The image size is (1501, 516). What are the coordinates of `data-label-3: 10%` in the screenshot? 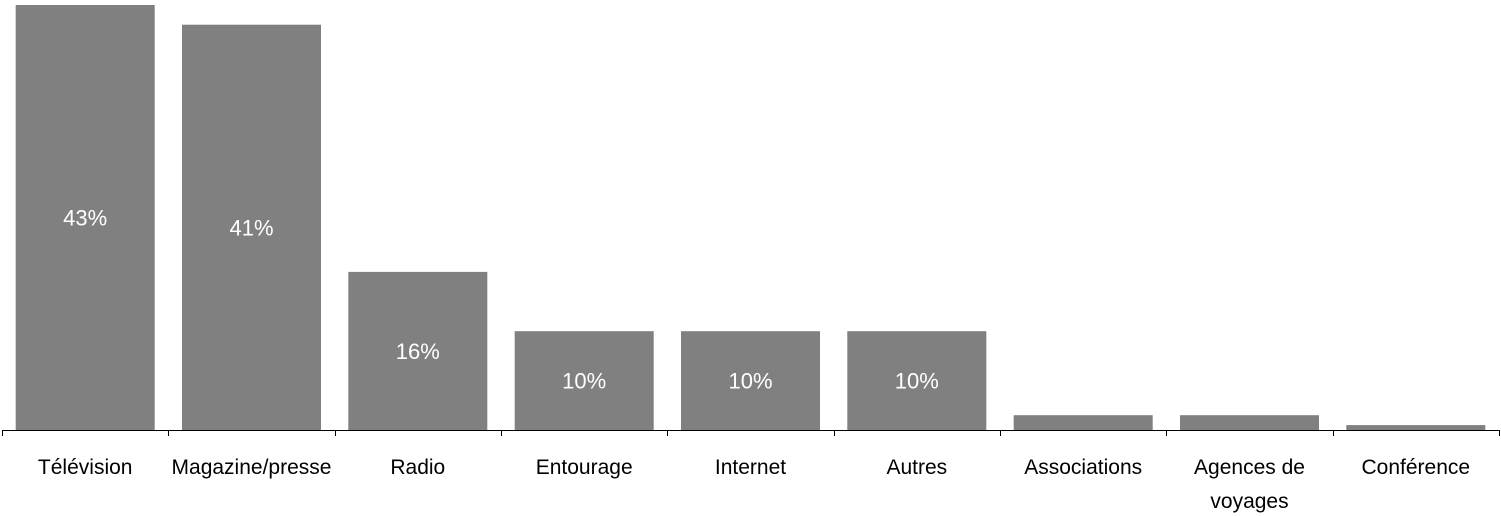 It's located at (584, 381).